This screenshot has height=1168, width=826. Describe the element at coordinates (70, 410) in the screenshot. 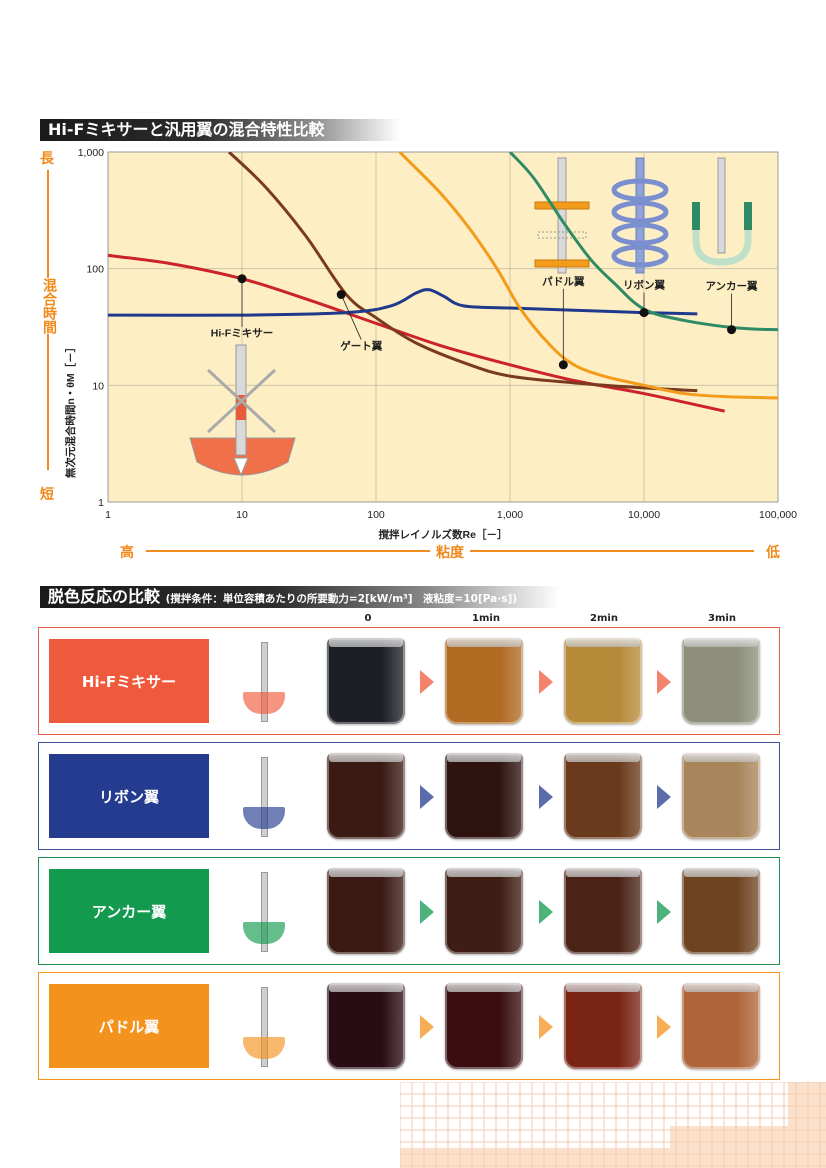

I see `y-axis-label: 無次元混合時間n・θM［－］` at that location.